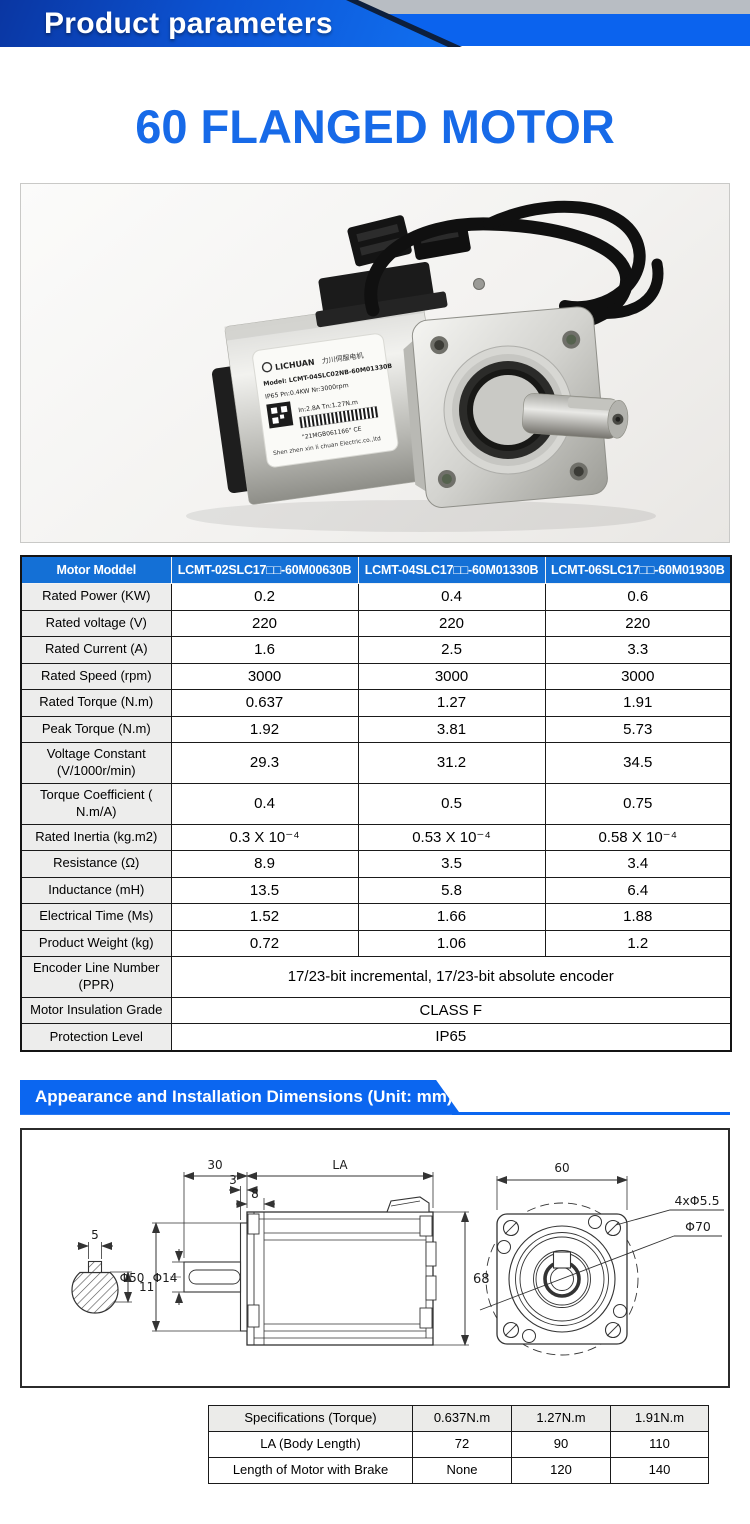  Describe the element at coordinates (696, 1200) in the screenshot. I see `dim-label: 4xΦ5.5` at that location.